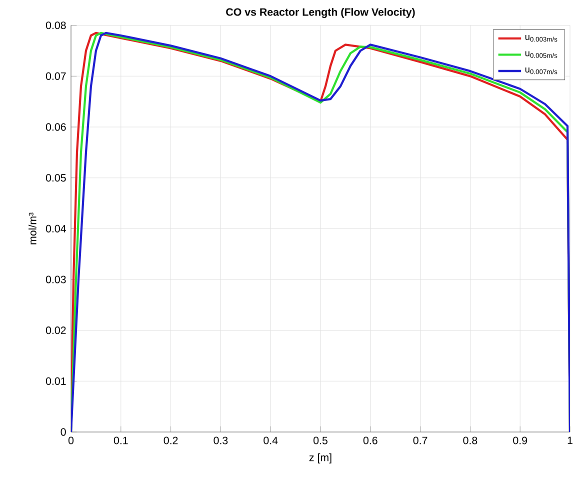 The image size is (573, 479). I want to click on x-tick-label: 1, so click(570, 440).